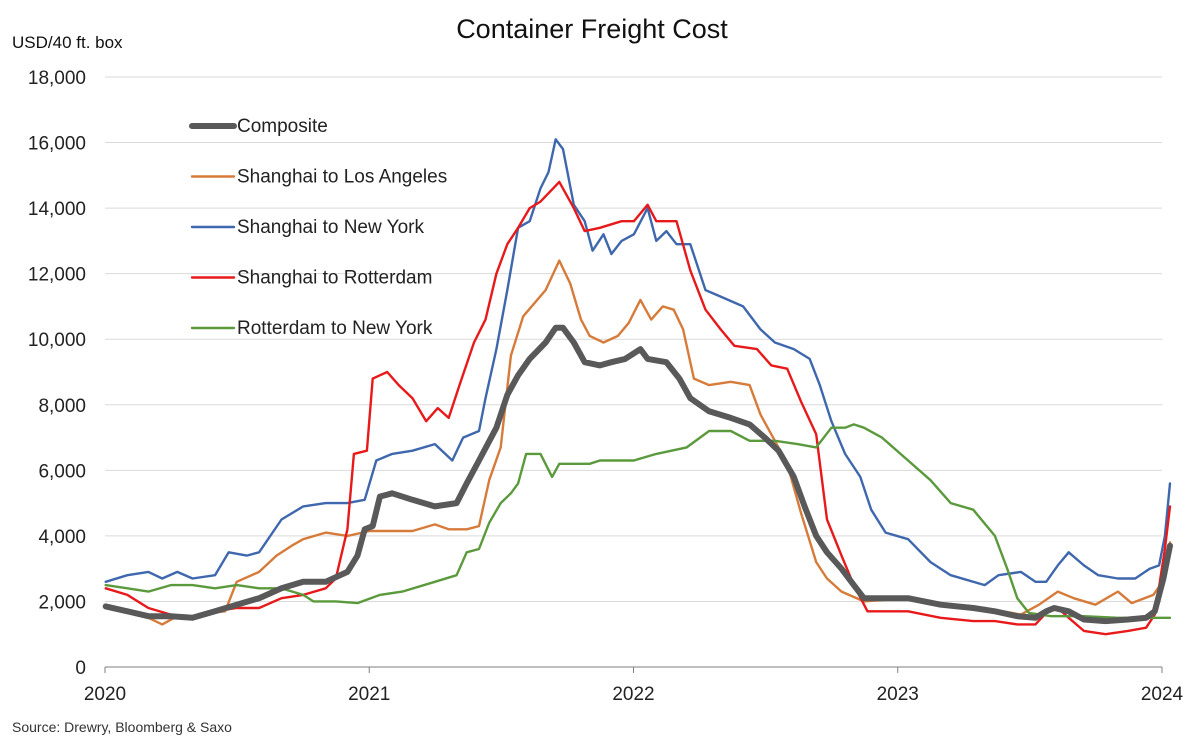 This screenshot has width=1200, height=741. I want to click on legend-label: Shanghai to Rotterdam, so click(334, 278).